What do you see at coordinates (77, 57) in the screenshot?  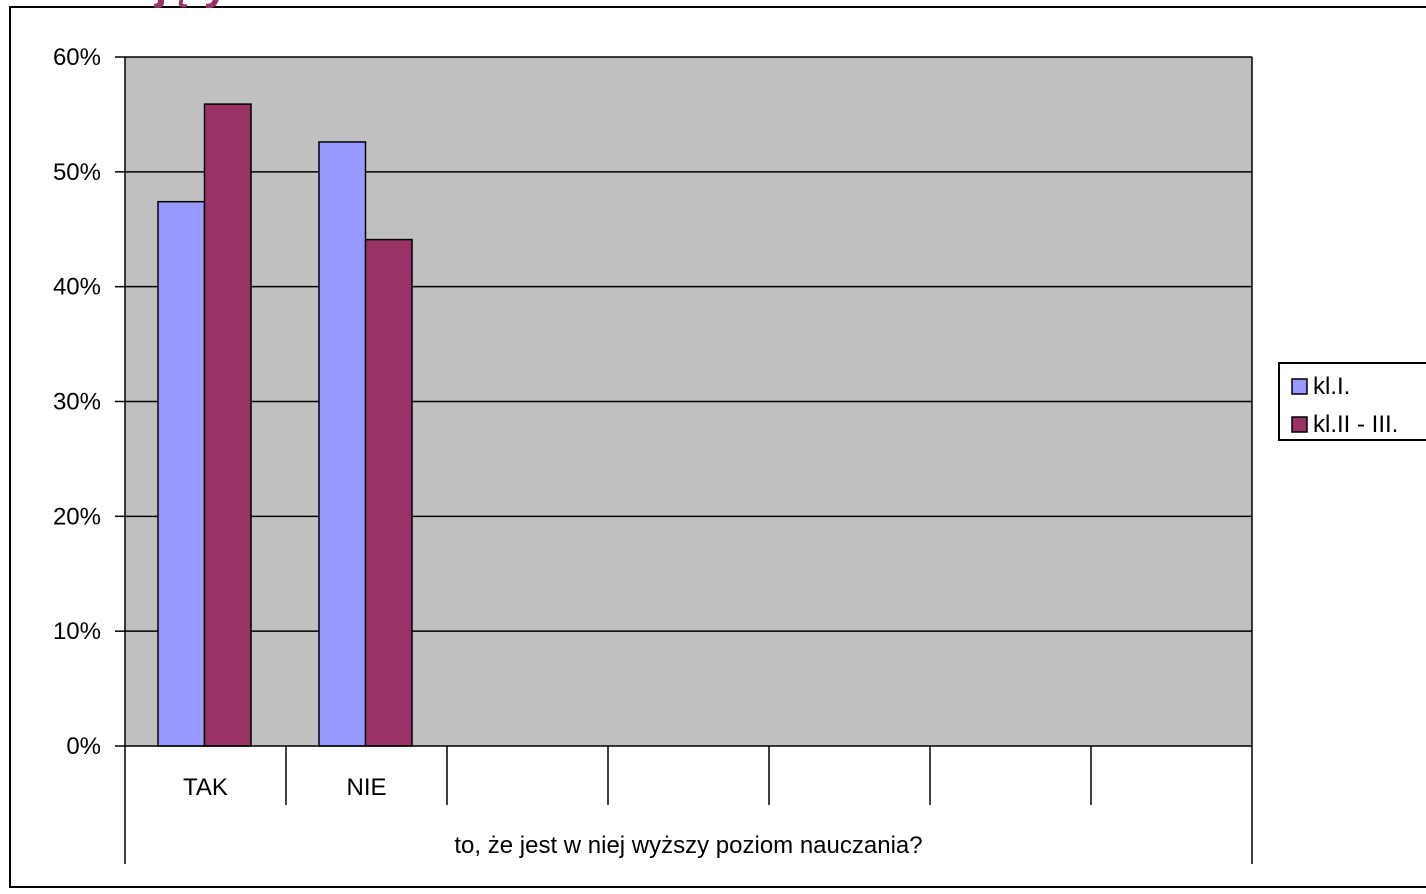 I see `y-tick-label: 60%` at bounding box center [77, 57].